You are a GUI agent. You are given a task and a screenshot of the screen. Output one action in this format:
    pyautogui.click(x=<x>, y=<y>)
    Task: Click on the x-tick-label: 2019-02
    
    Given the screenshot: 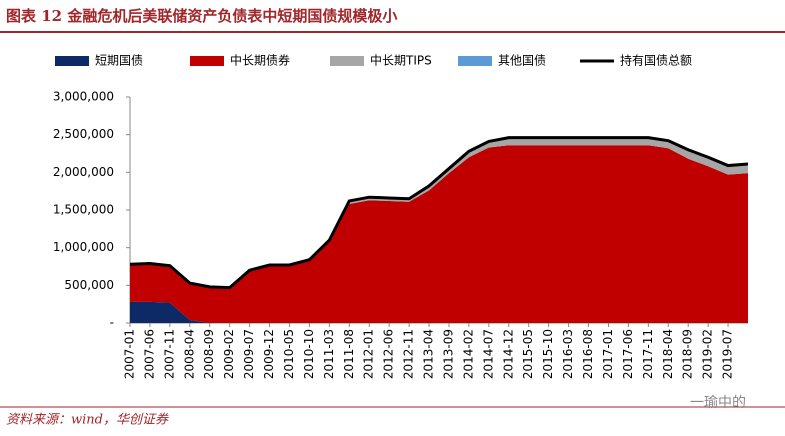 What is the action you would take?
    pyautogui.click(x=708, y=354)
    